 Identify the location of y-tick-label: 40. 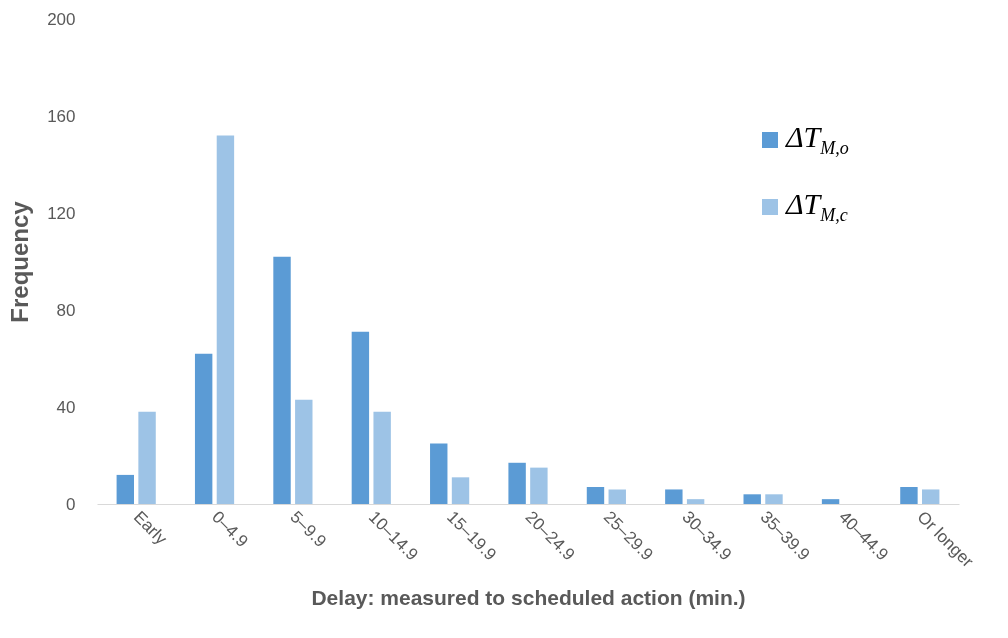
(66, 407).